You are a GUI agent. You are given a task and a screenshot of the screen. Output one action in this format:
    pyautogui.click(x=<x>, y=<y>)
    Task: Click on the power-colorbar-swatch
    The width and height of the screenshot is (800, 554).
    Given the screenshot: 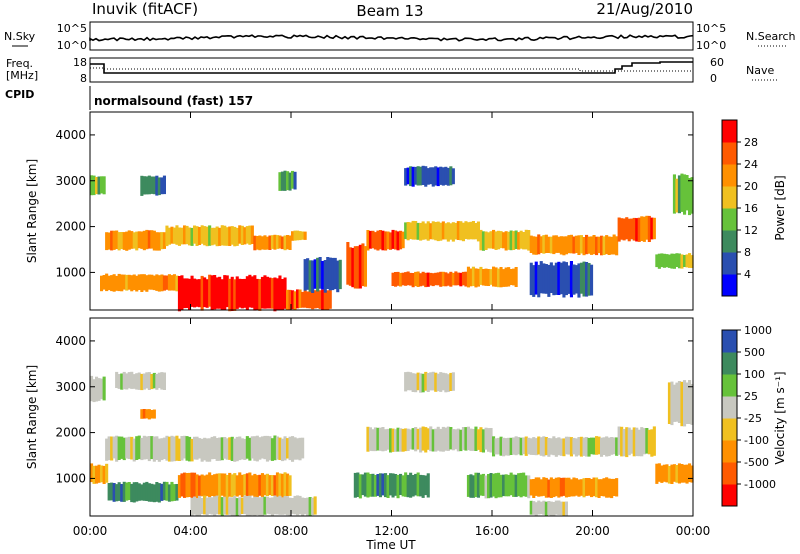 What is the action you would take?
    pyautogui.click(x=729, y=263)
    